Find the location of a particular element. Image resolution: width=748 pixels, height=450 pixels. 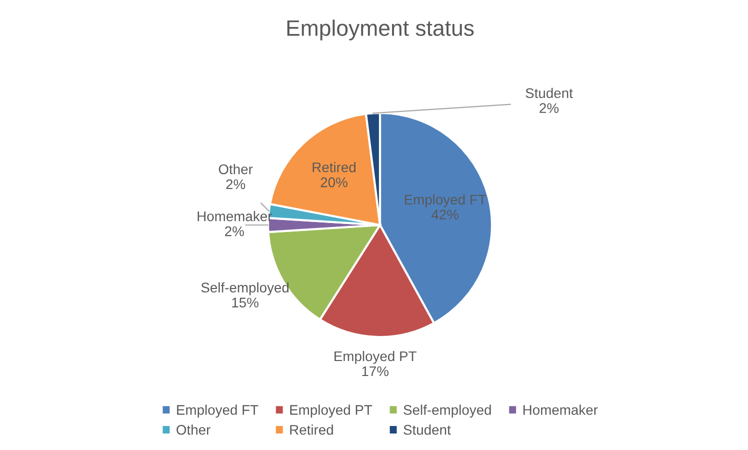

chart-title: Employment status is located at coordinates (380, 30).